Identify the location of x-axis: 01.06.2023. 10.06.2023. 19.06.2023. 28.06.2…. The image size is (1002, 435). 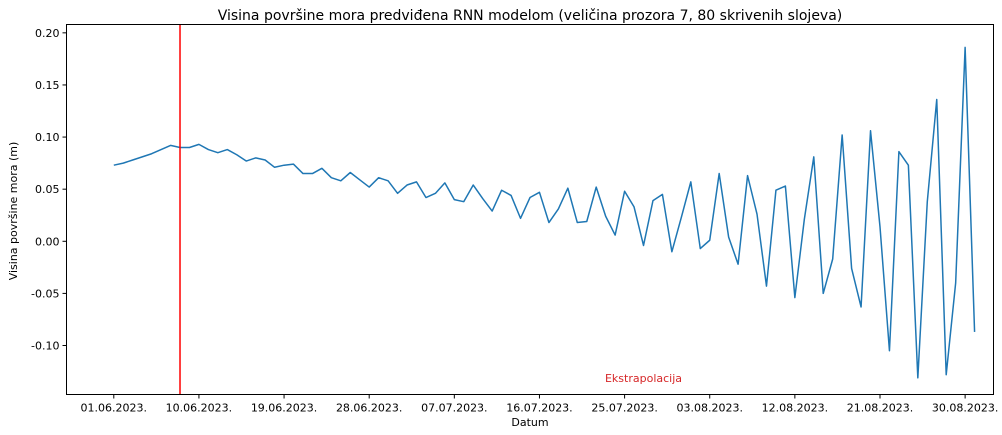
(539, 404).